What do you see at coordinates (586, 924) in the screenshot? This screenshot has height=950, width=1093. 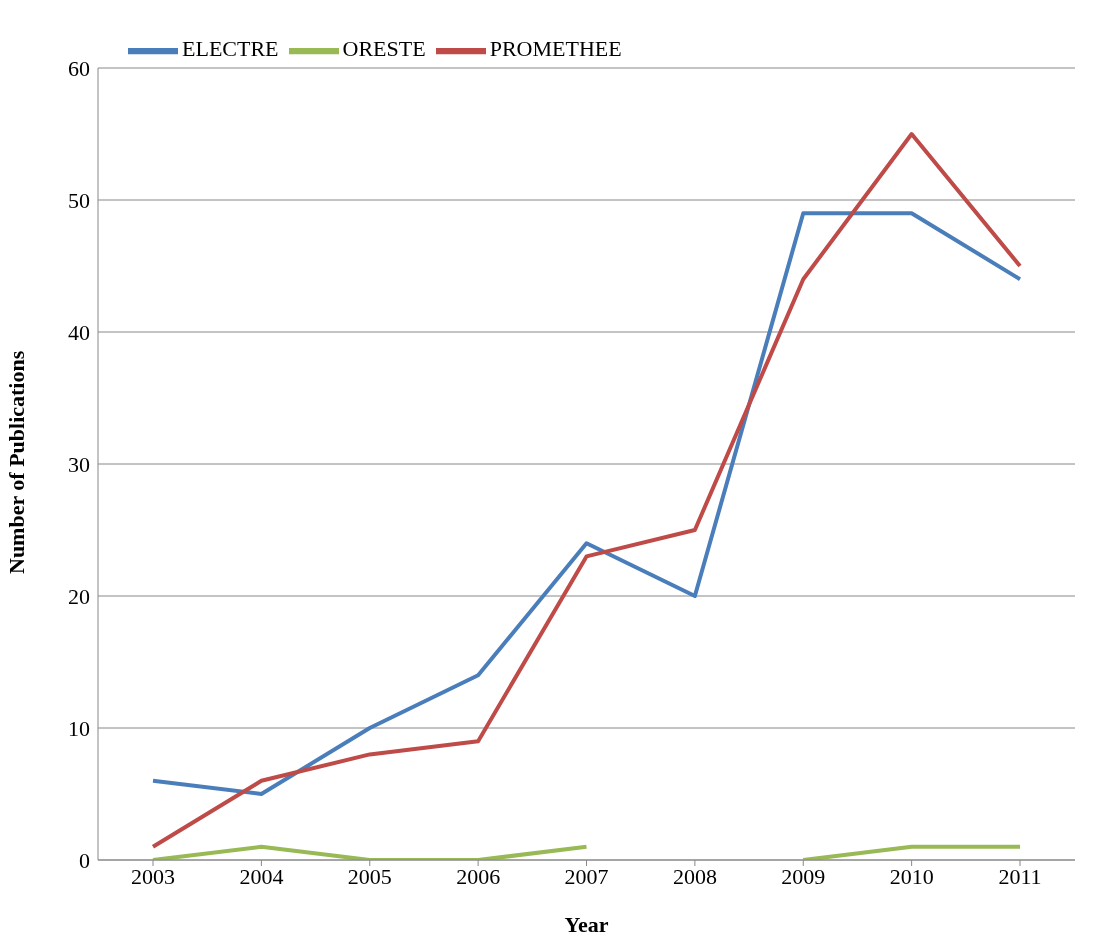 I see `x-axis-title: Year` at bounding box center [586, 924].